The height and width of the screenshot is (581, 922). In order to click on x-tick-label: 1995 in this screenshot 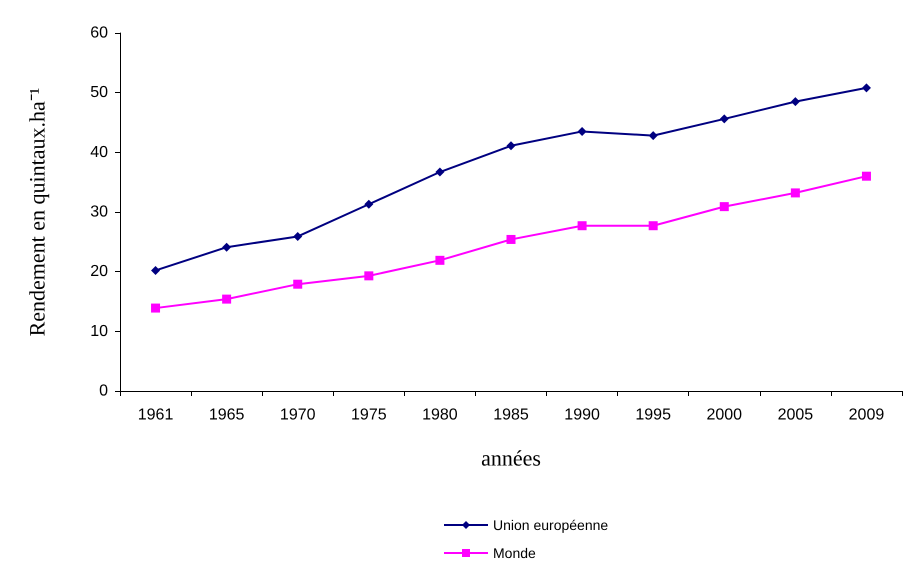, I will do `click(653, 415)`.